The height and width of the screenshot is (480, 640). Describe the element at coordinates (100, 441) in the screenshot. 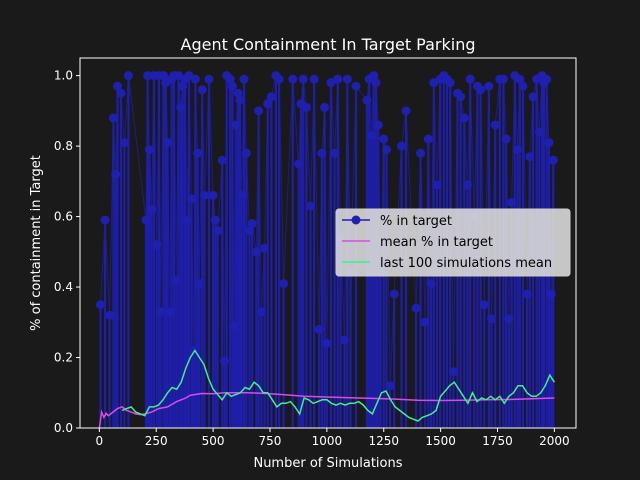

I see `x-tick-label: 0` at that location.